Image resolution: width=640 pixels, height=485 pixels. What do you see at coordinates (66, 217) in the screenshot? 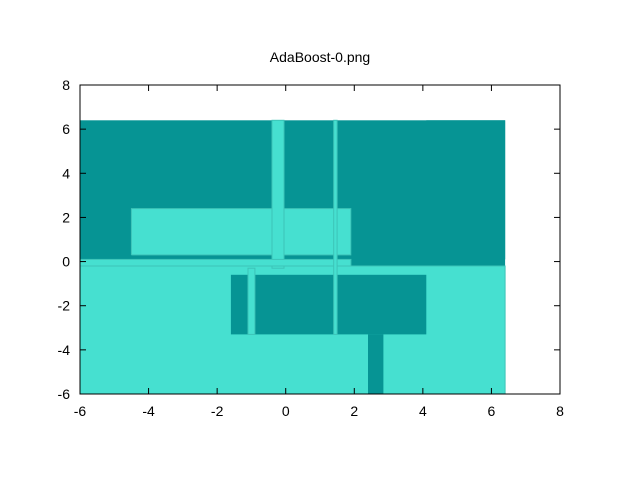
I see `y-tick-label: 2` at bounding box center [66, 217].